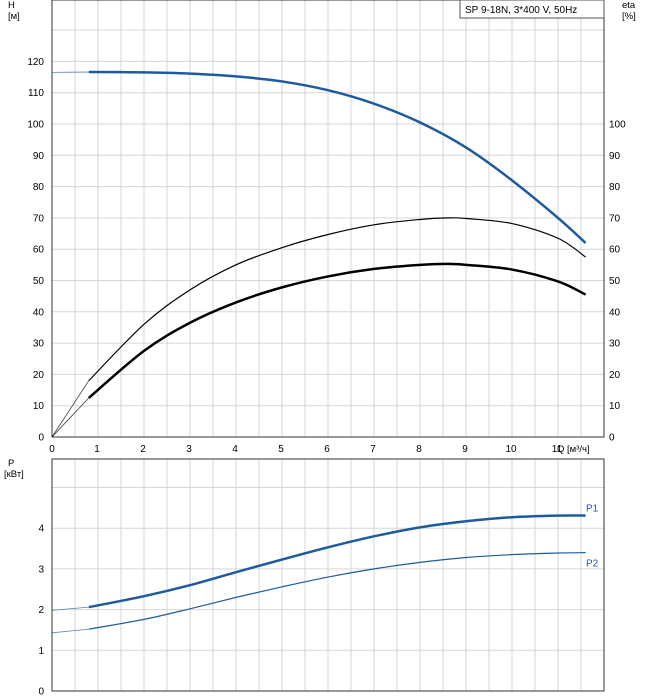  What do you see at coordinates (557, 449) in the screenshot?
I see `x-tick-label: 11` at bounding box center [557, 449].